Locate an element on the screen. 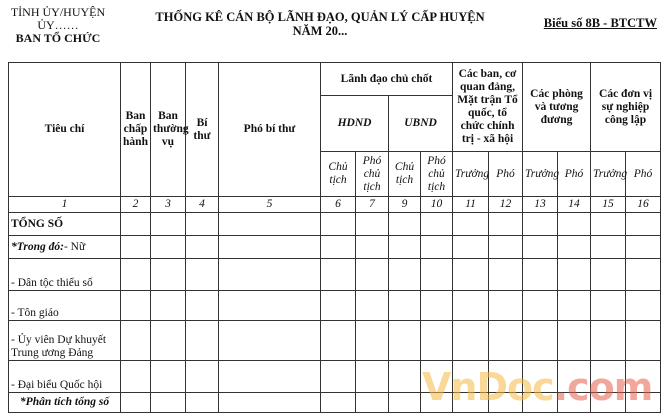  header-bi-thu: Bí thư is located at coordinates (202, 129).